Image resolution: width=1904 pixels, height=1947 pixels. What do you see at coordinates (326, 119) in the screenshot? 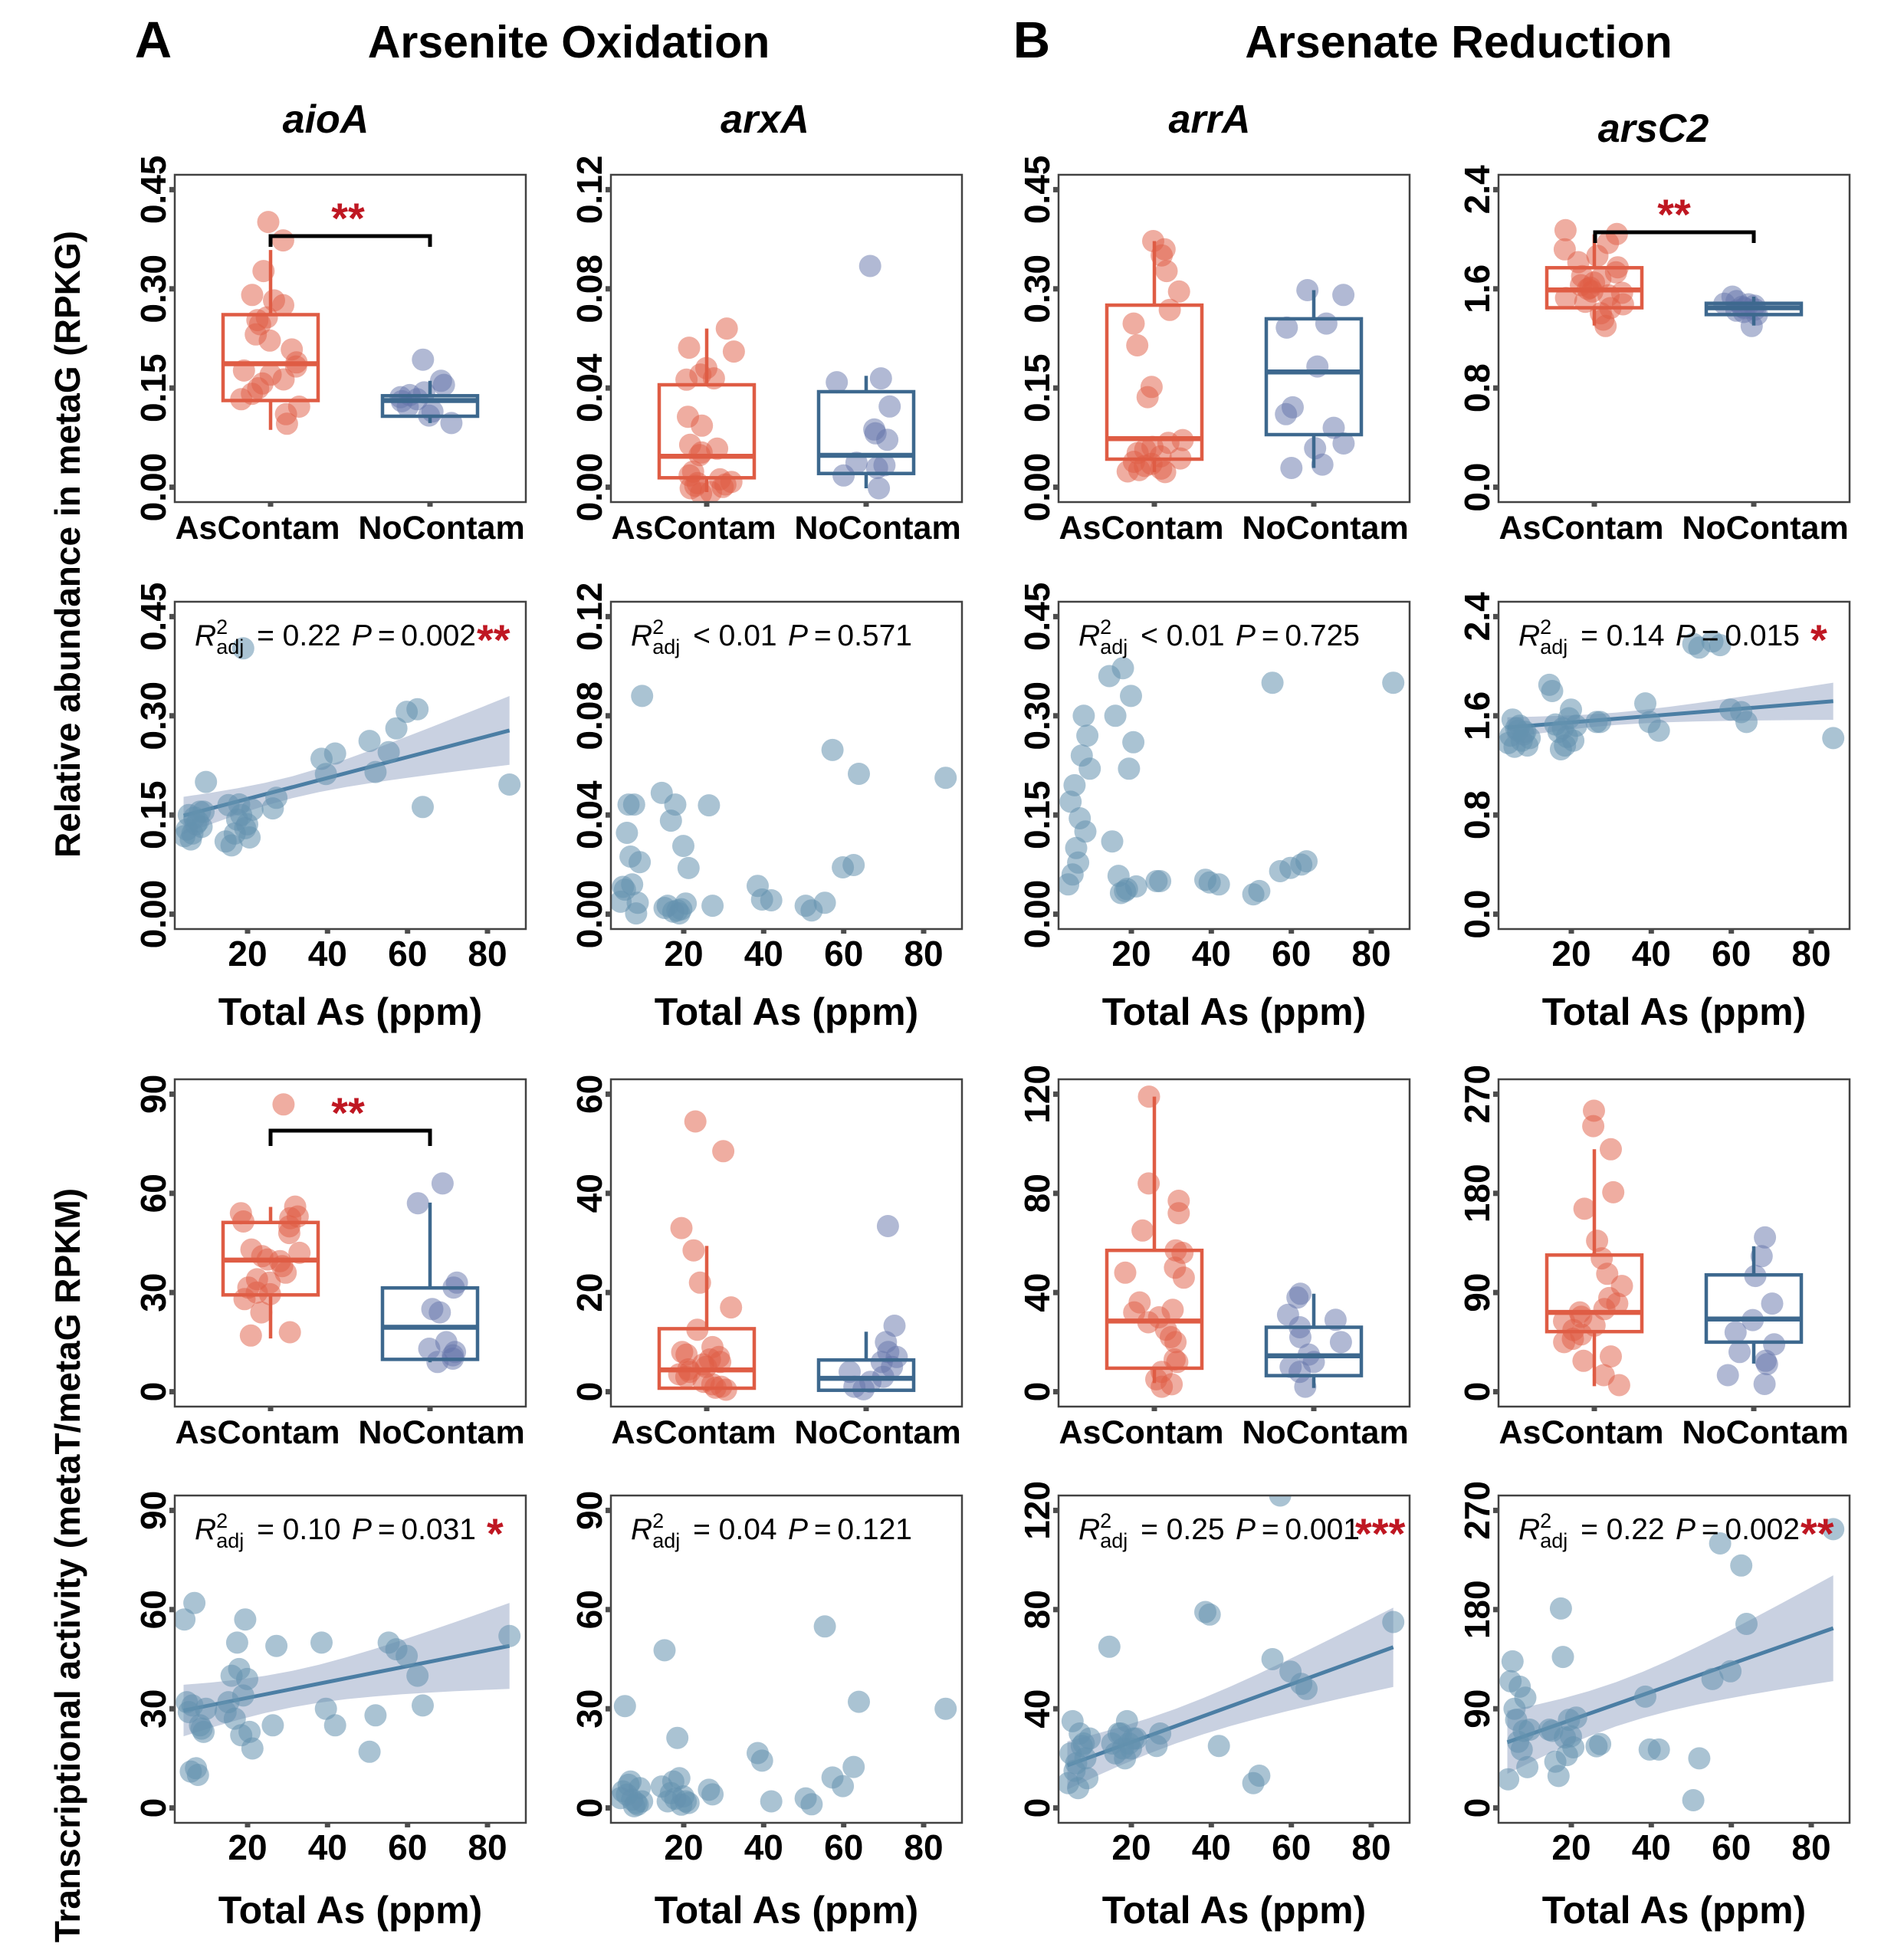
I see `svg-text: aioA` at bounding box center [326, 119].